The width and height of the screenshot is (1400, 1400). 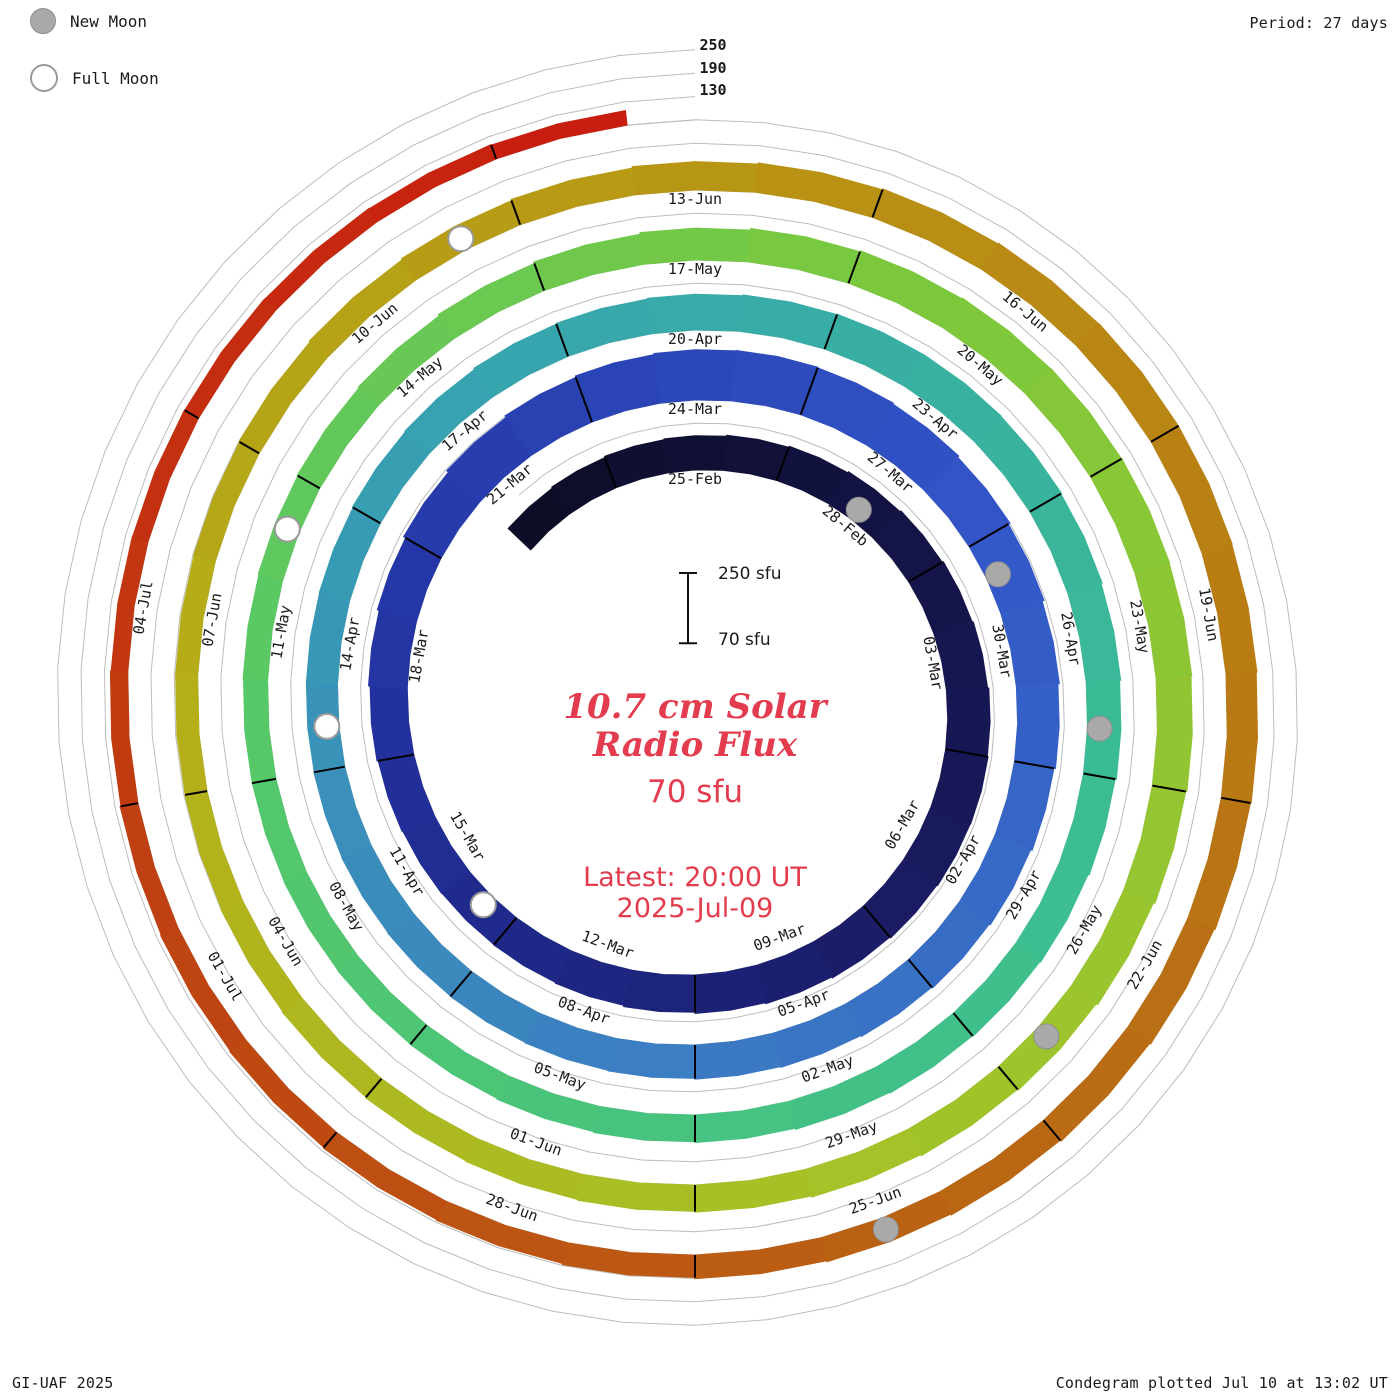 What do you see at coordinates (1318, 23) in the screenshot?
I see `period-label: Period: 27 days` at bounding box center [1318, 23].